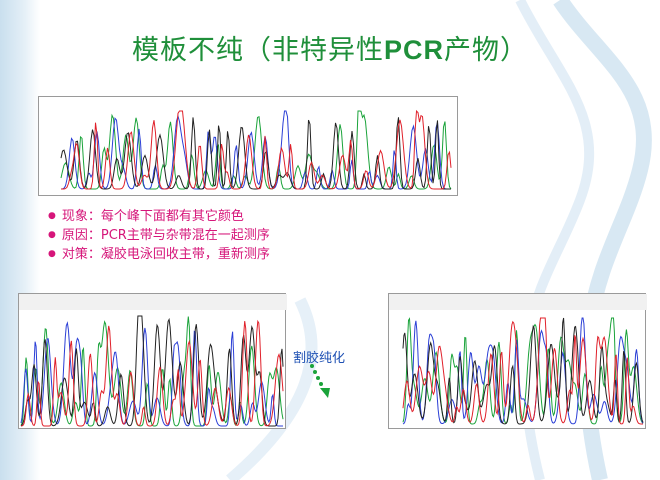 This screenshot has height=480, width=660. Describe the element at coordinates (413, 50) in the screenshot. I see `title-pcr: PCR` at that location.